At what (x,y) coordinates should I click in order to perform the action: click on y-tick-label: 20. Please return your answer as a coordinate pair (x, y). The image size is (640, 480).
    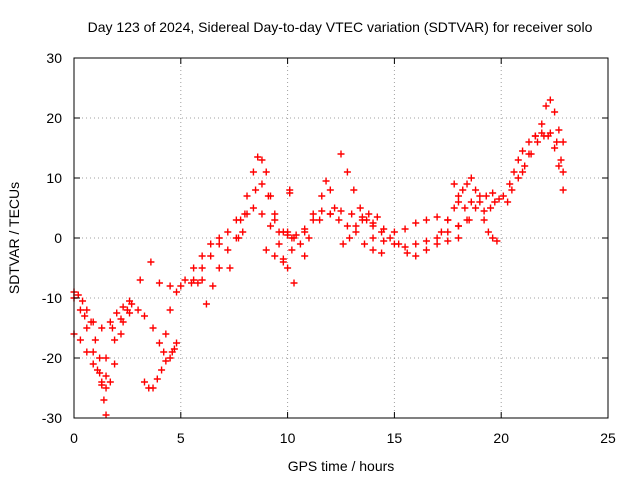
    Looking at the image, I should click on (54, 118).